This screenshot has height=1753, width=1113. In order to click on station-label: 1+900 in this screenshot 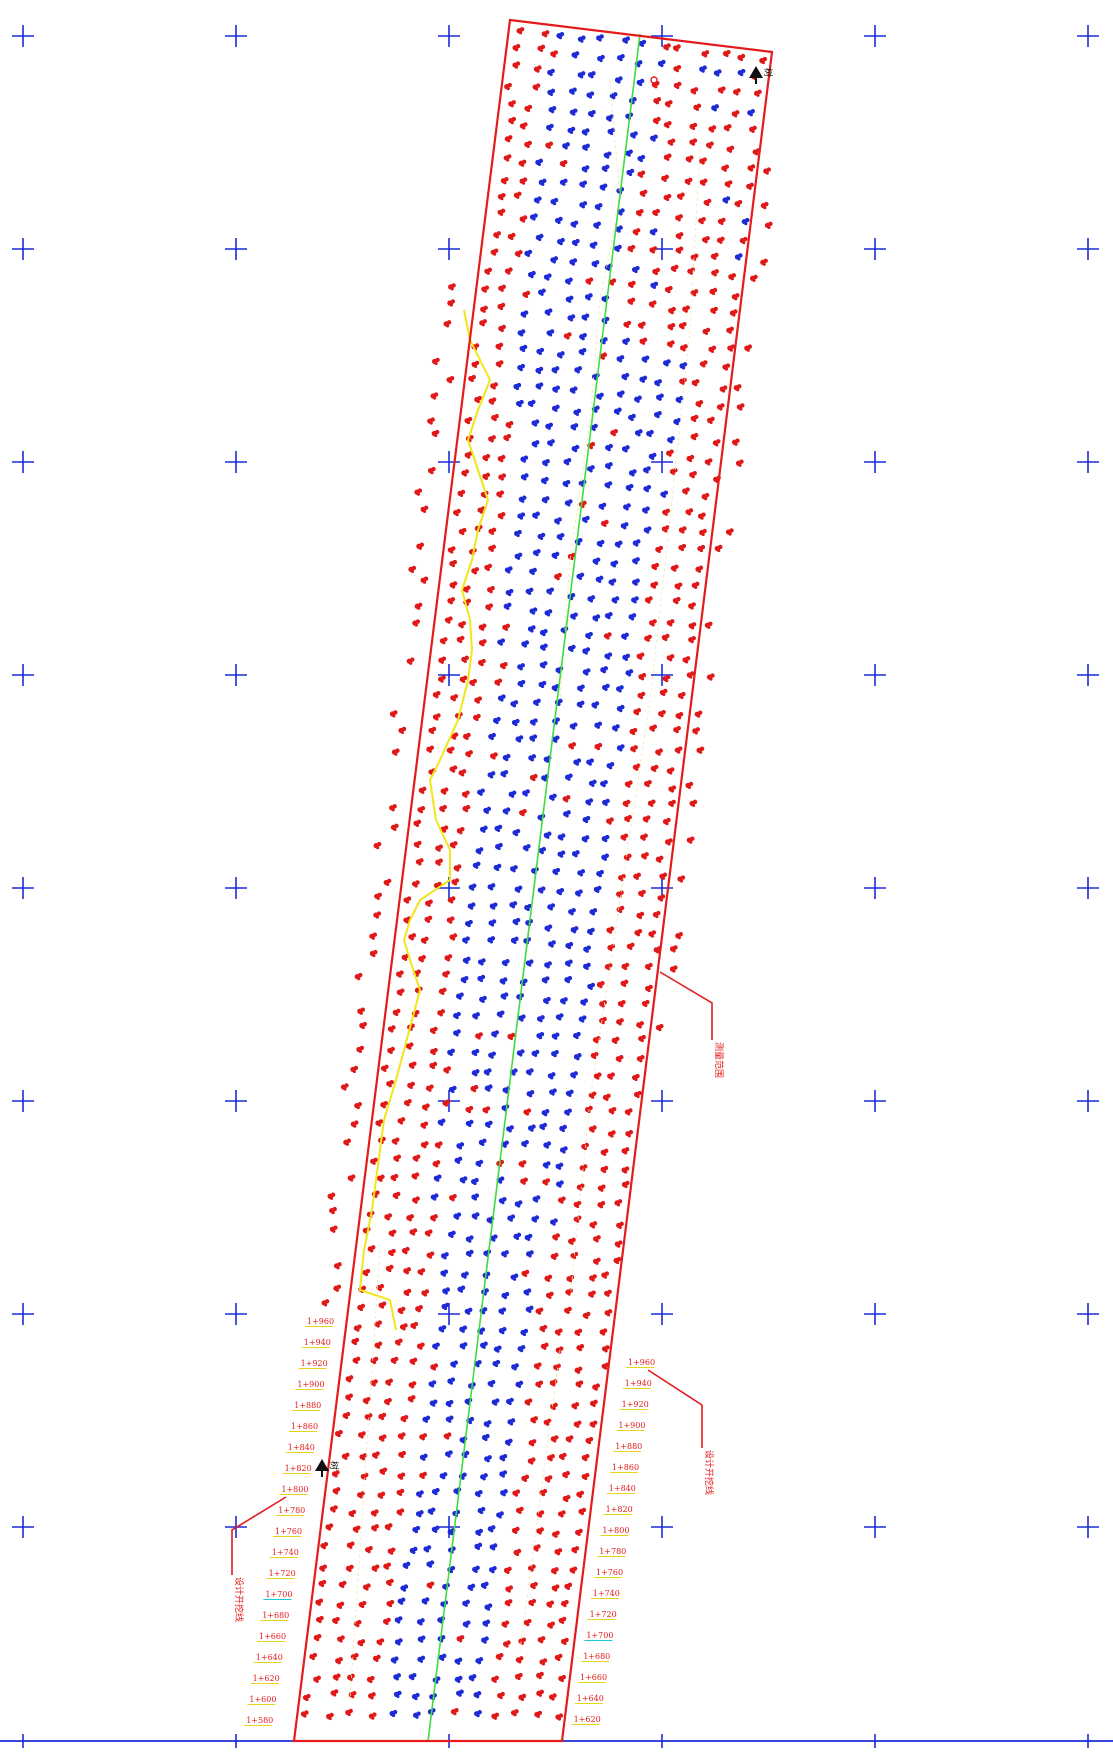, I will do `click(309, 1385)`.